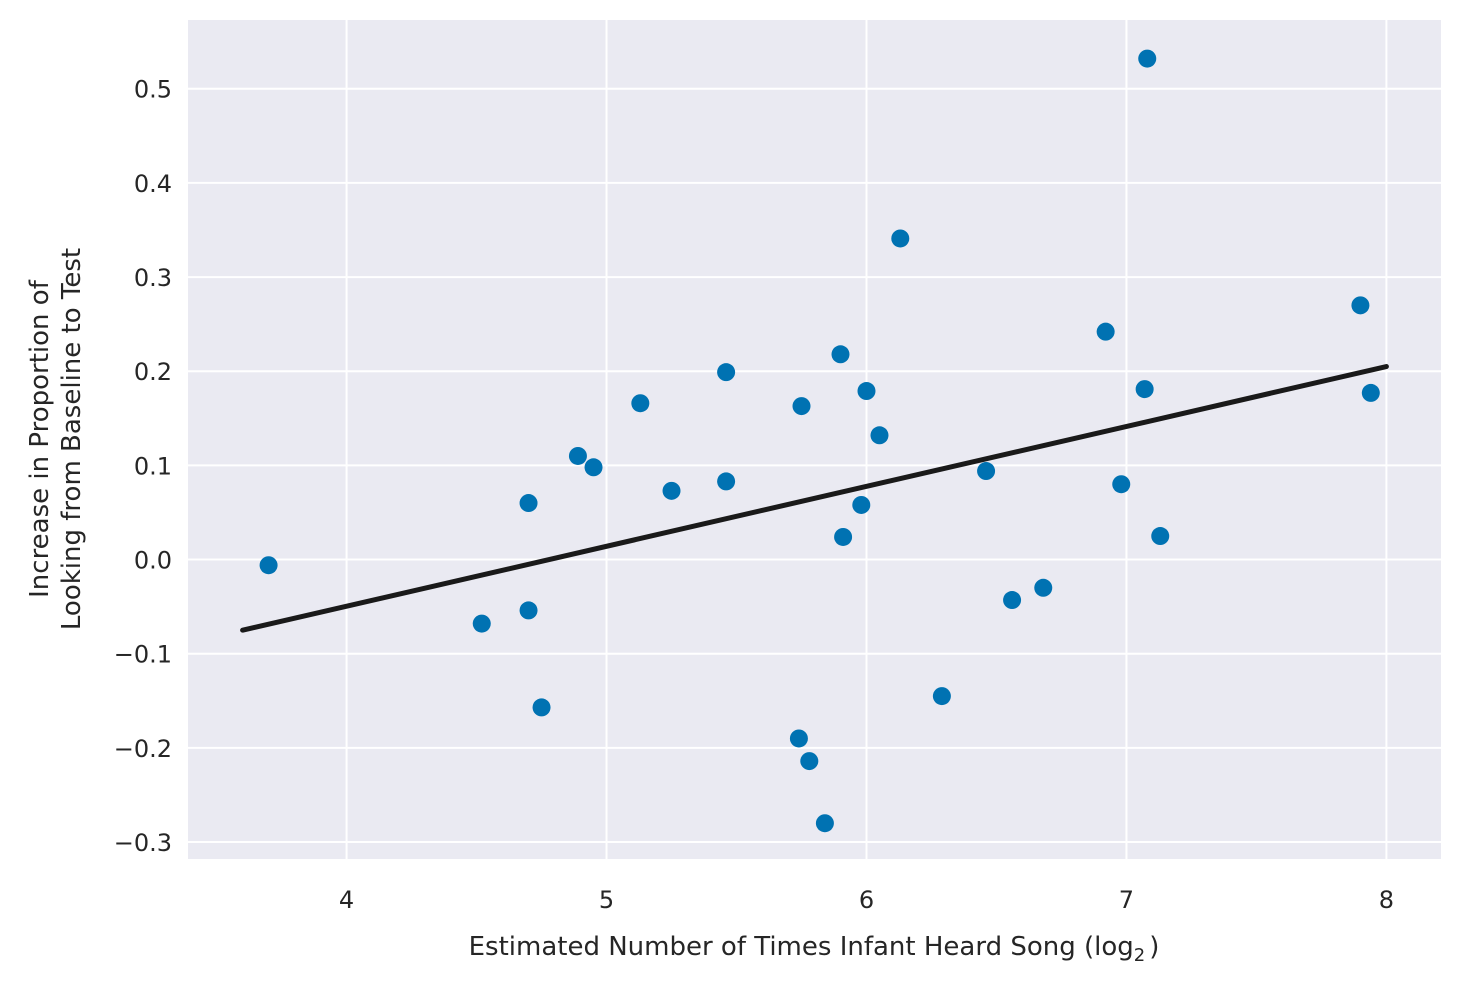 This screenshot has height=983, width=1463. I want to click on y-tick-label: 0.0, so click(153, 561).